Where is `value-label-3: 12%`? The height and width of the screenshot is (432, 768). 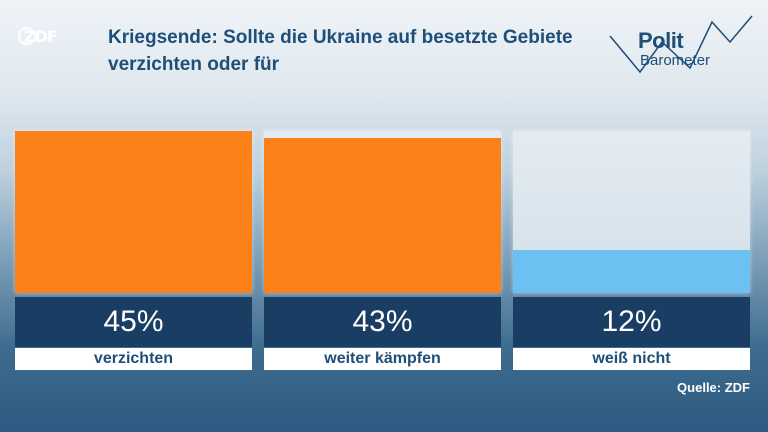
value-label-3: 12% is located at coordinates (631, 322).